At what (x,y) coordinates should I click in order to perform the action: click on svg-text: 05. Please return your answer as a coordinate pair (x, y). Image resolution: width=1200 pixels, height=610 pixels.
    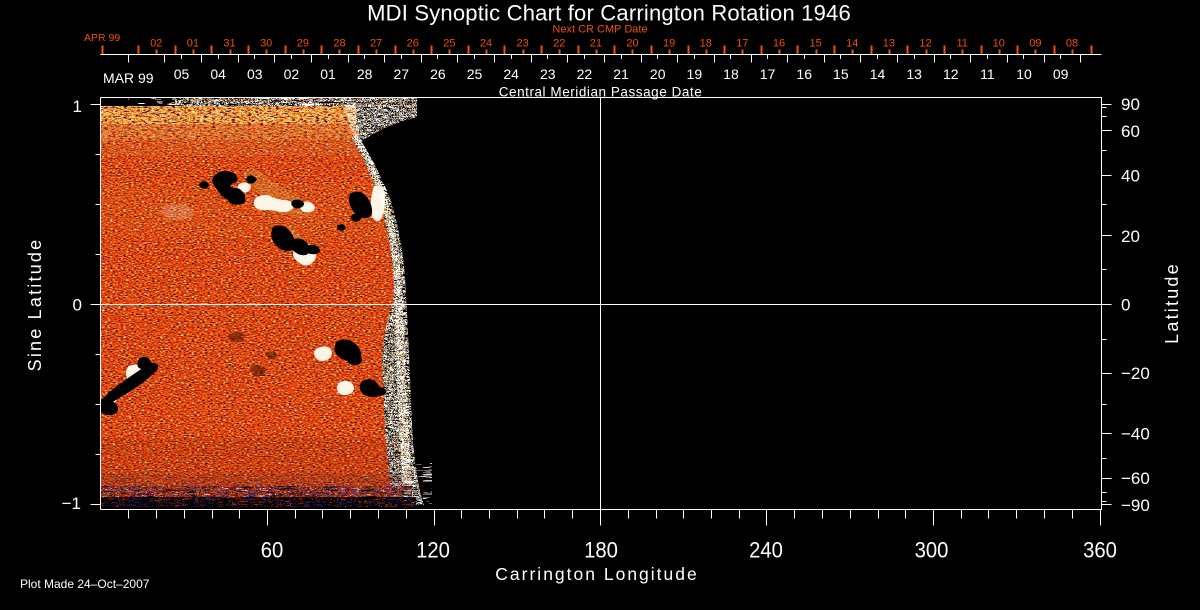
    Looking at the image, I should click on (182, 74).